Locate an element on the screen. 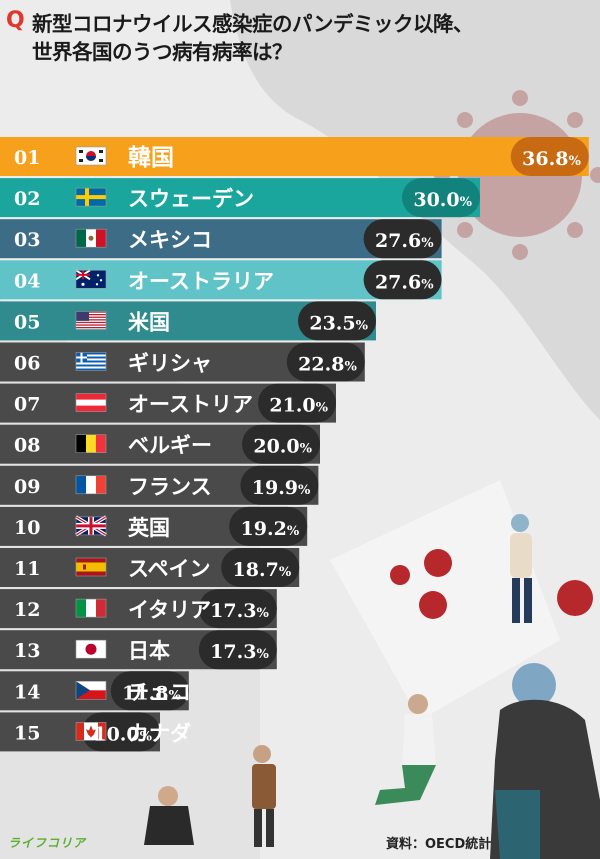  bar-row: 07 オーストリア 21.0% is located at coordinates (168, 403).